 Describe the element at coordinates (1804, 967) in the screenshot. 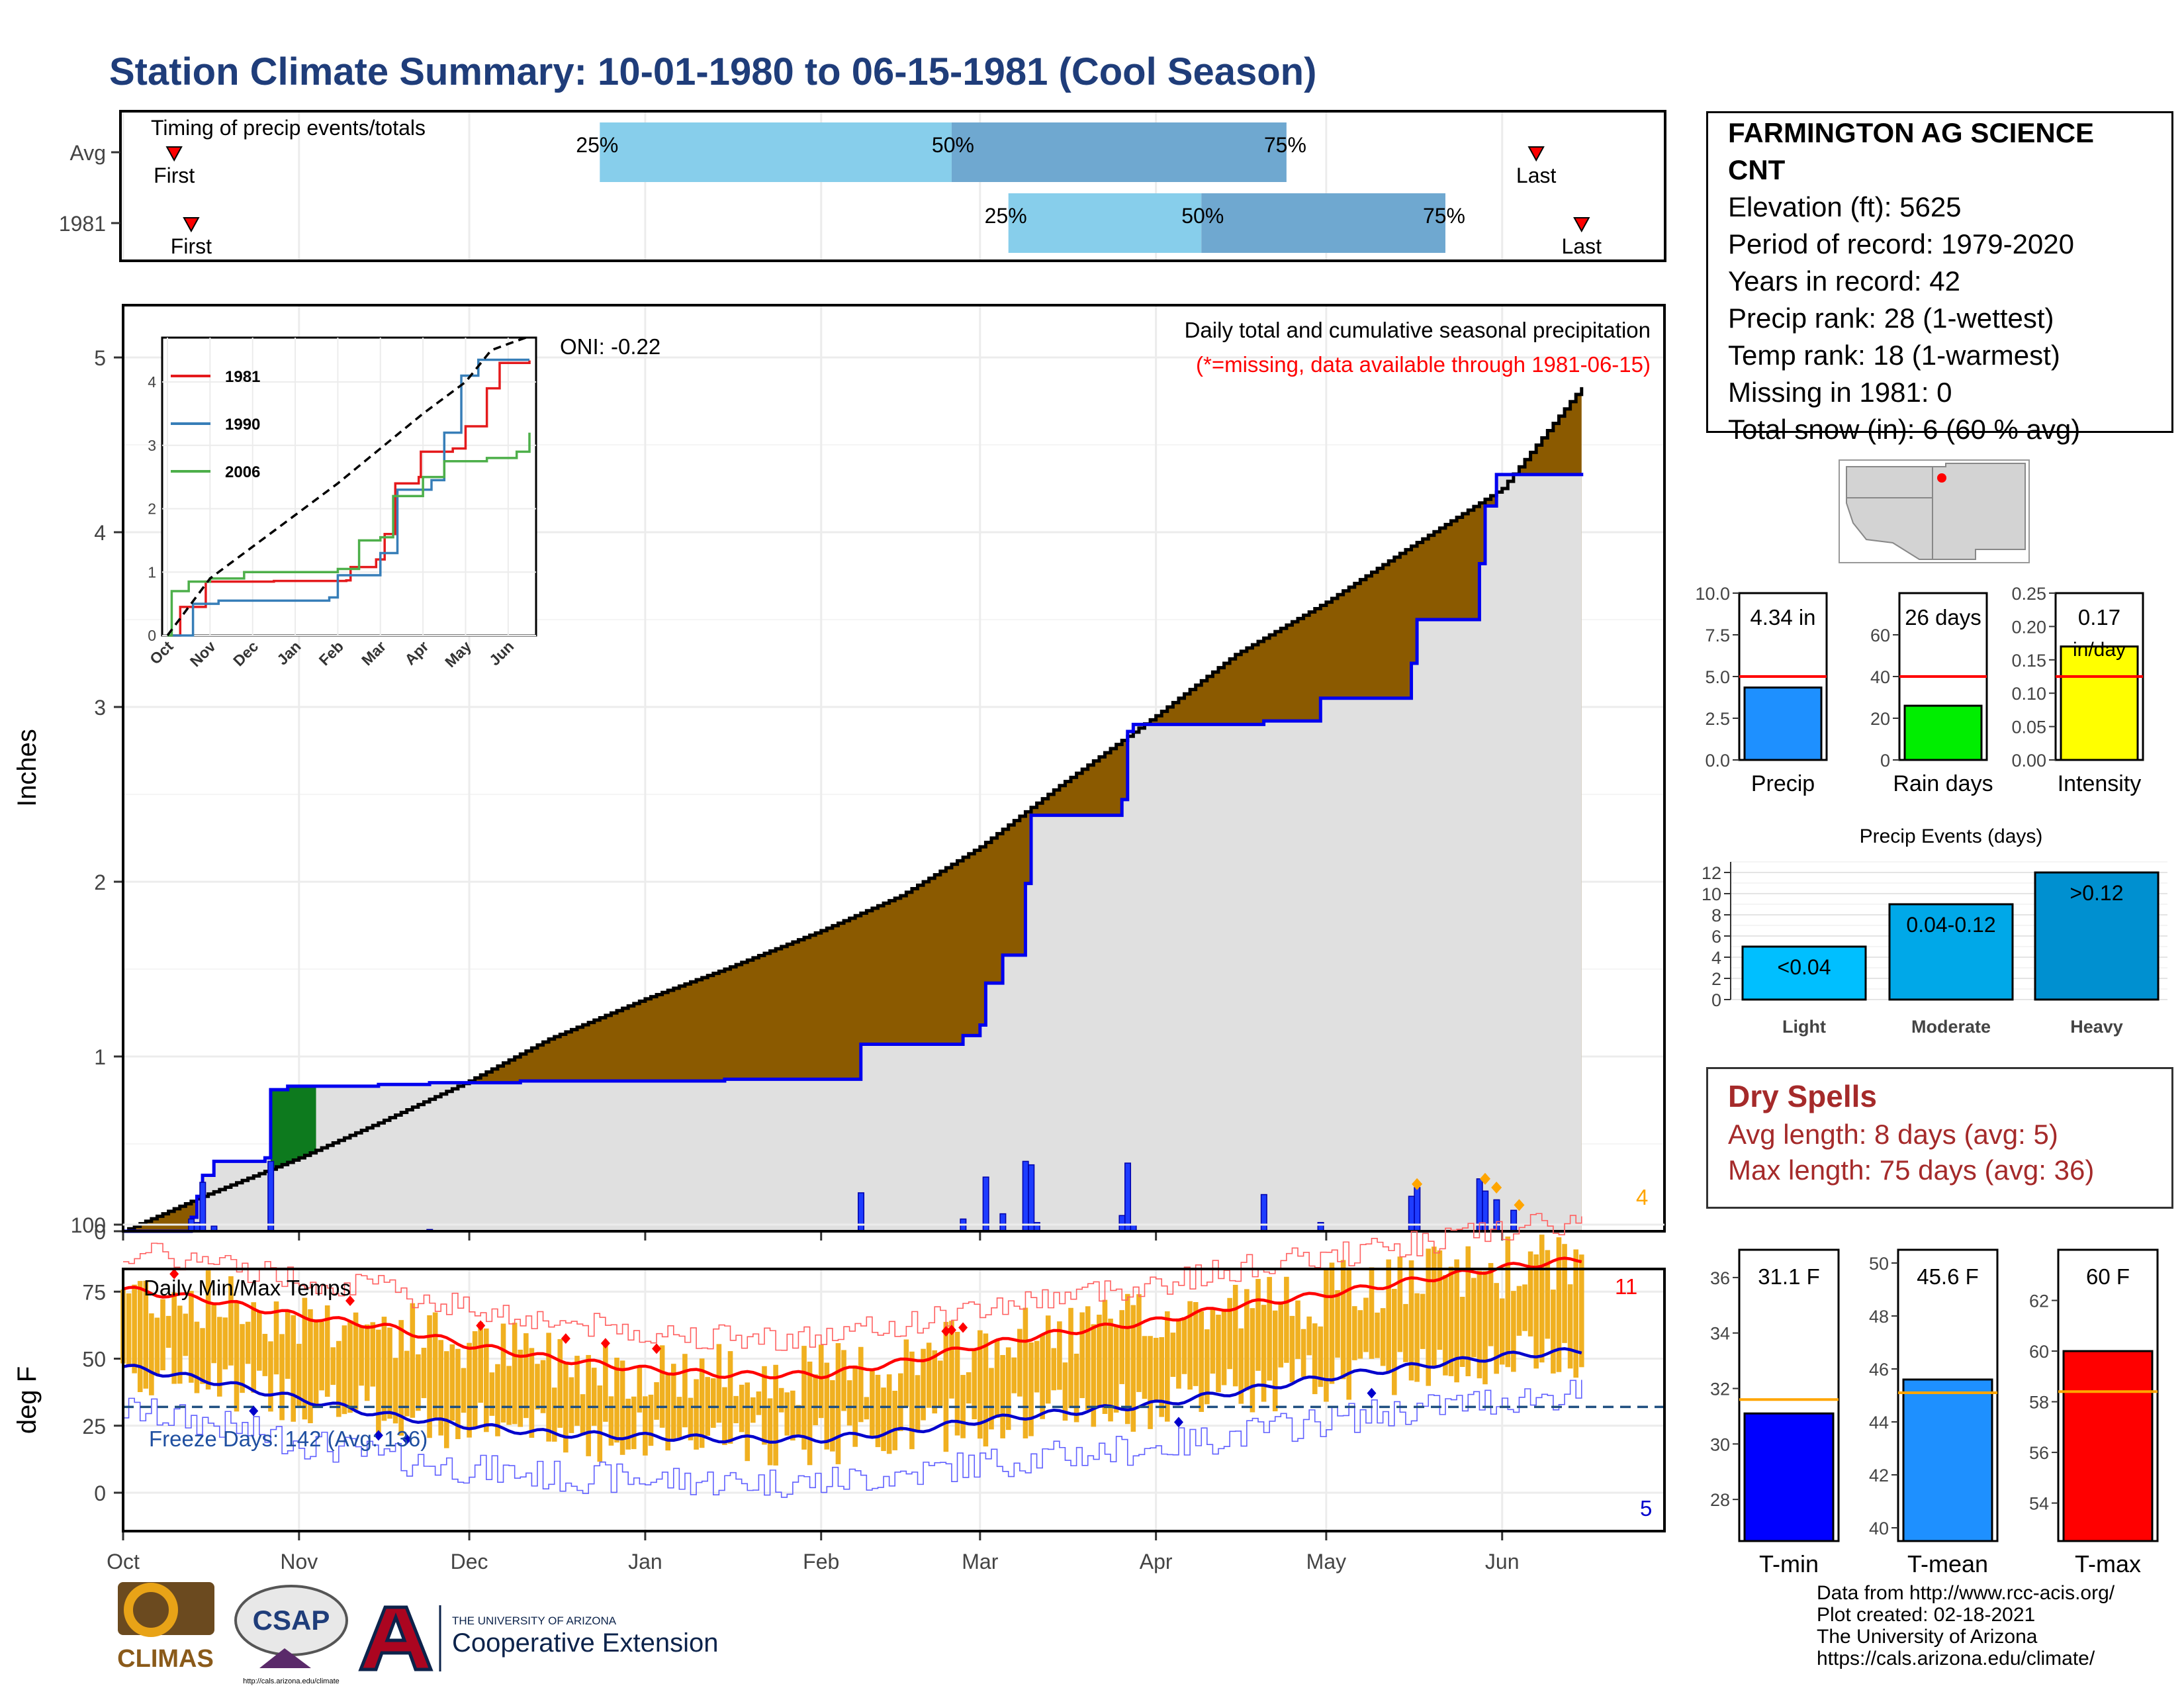

I see `events-bar-label: <0.04` at that location.